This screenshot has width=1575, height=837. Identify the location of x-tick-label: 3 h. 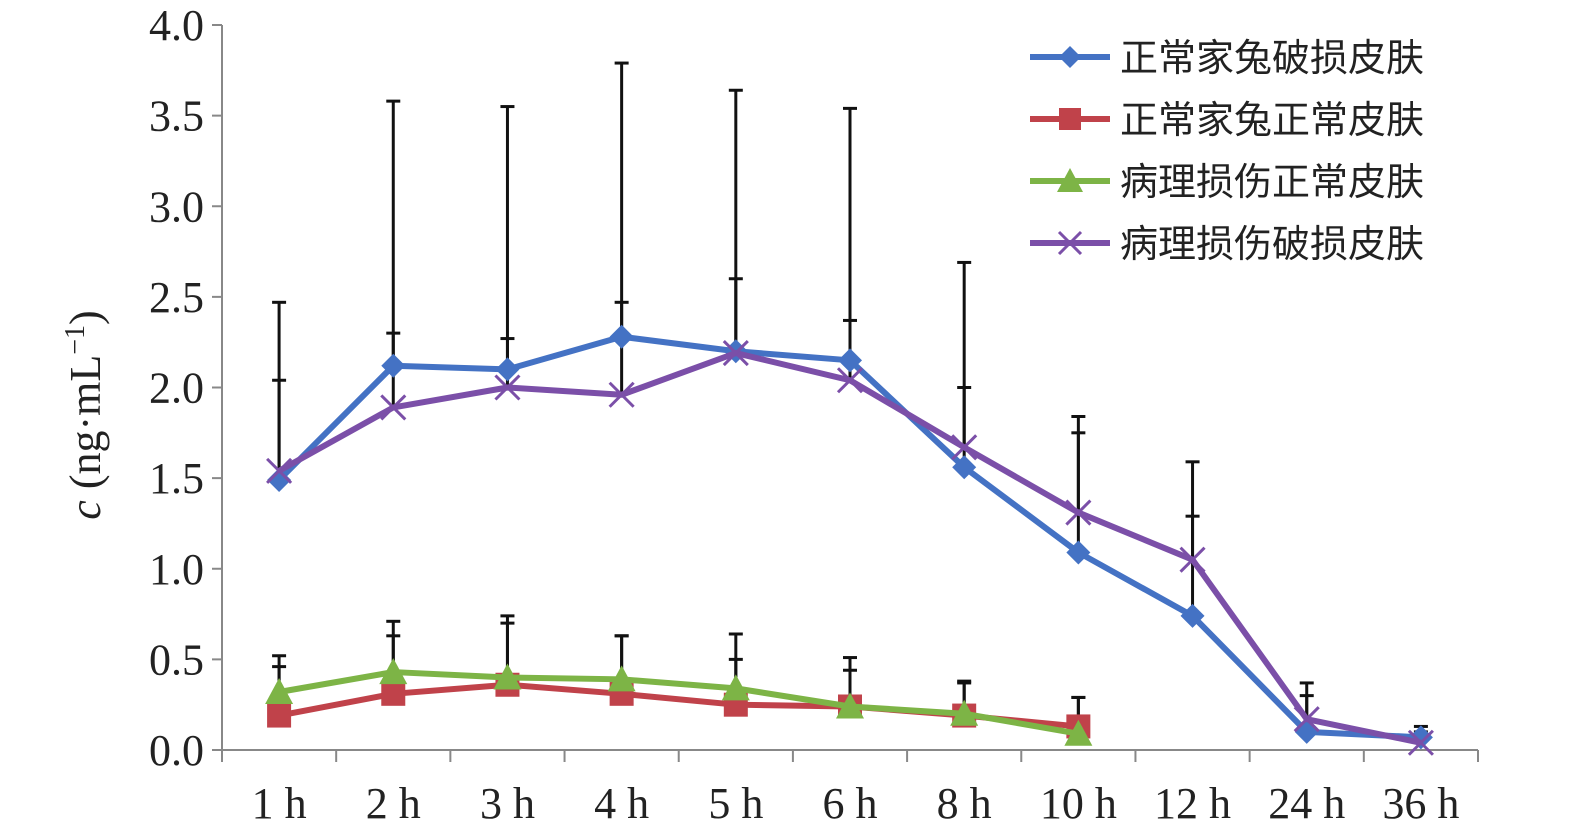
(507, 803).